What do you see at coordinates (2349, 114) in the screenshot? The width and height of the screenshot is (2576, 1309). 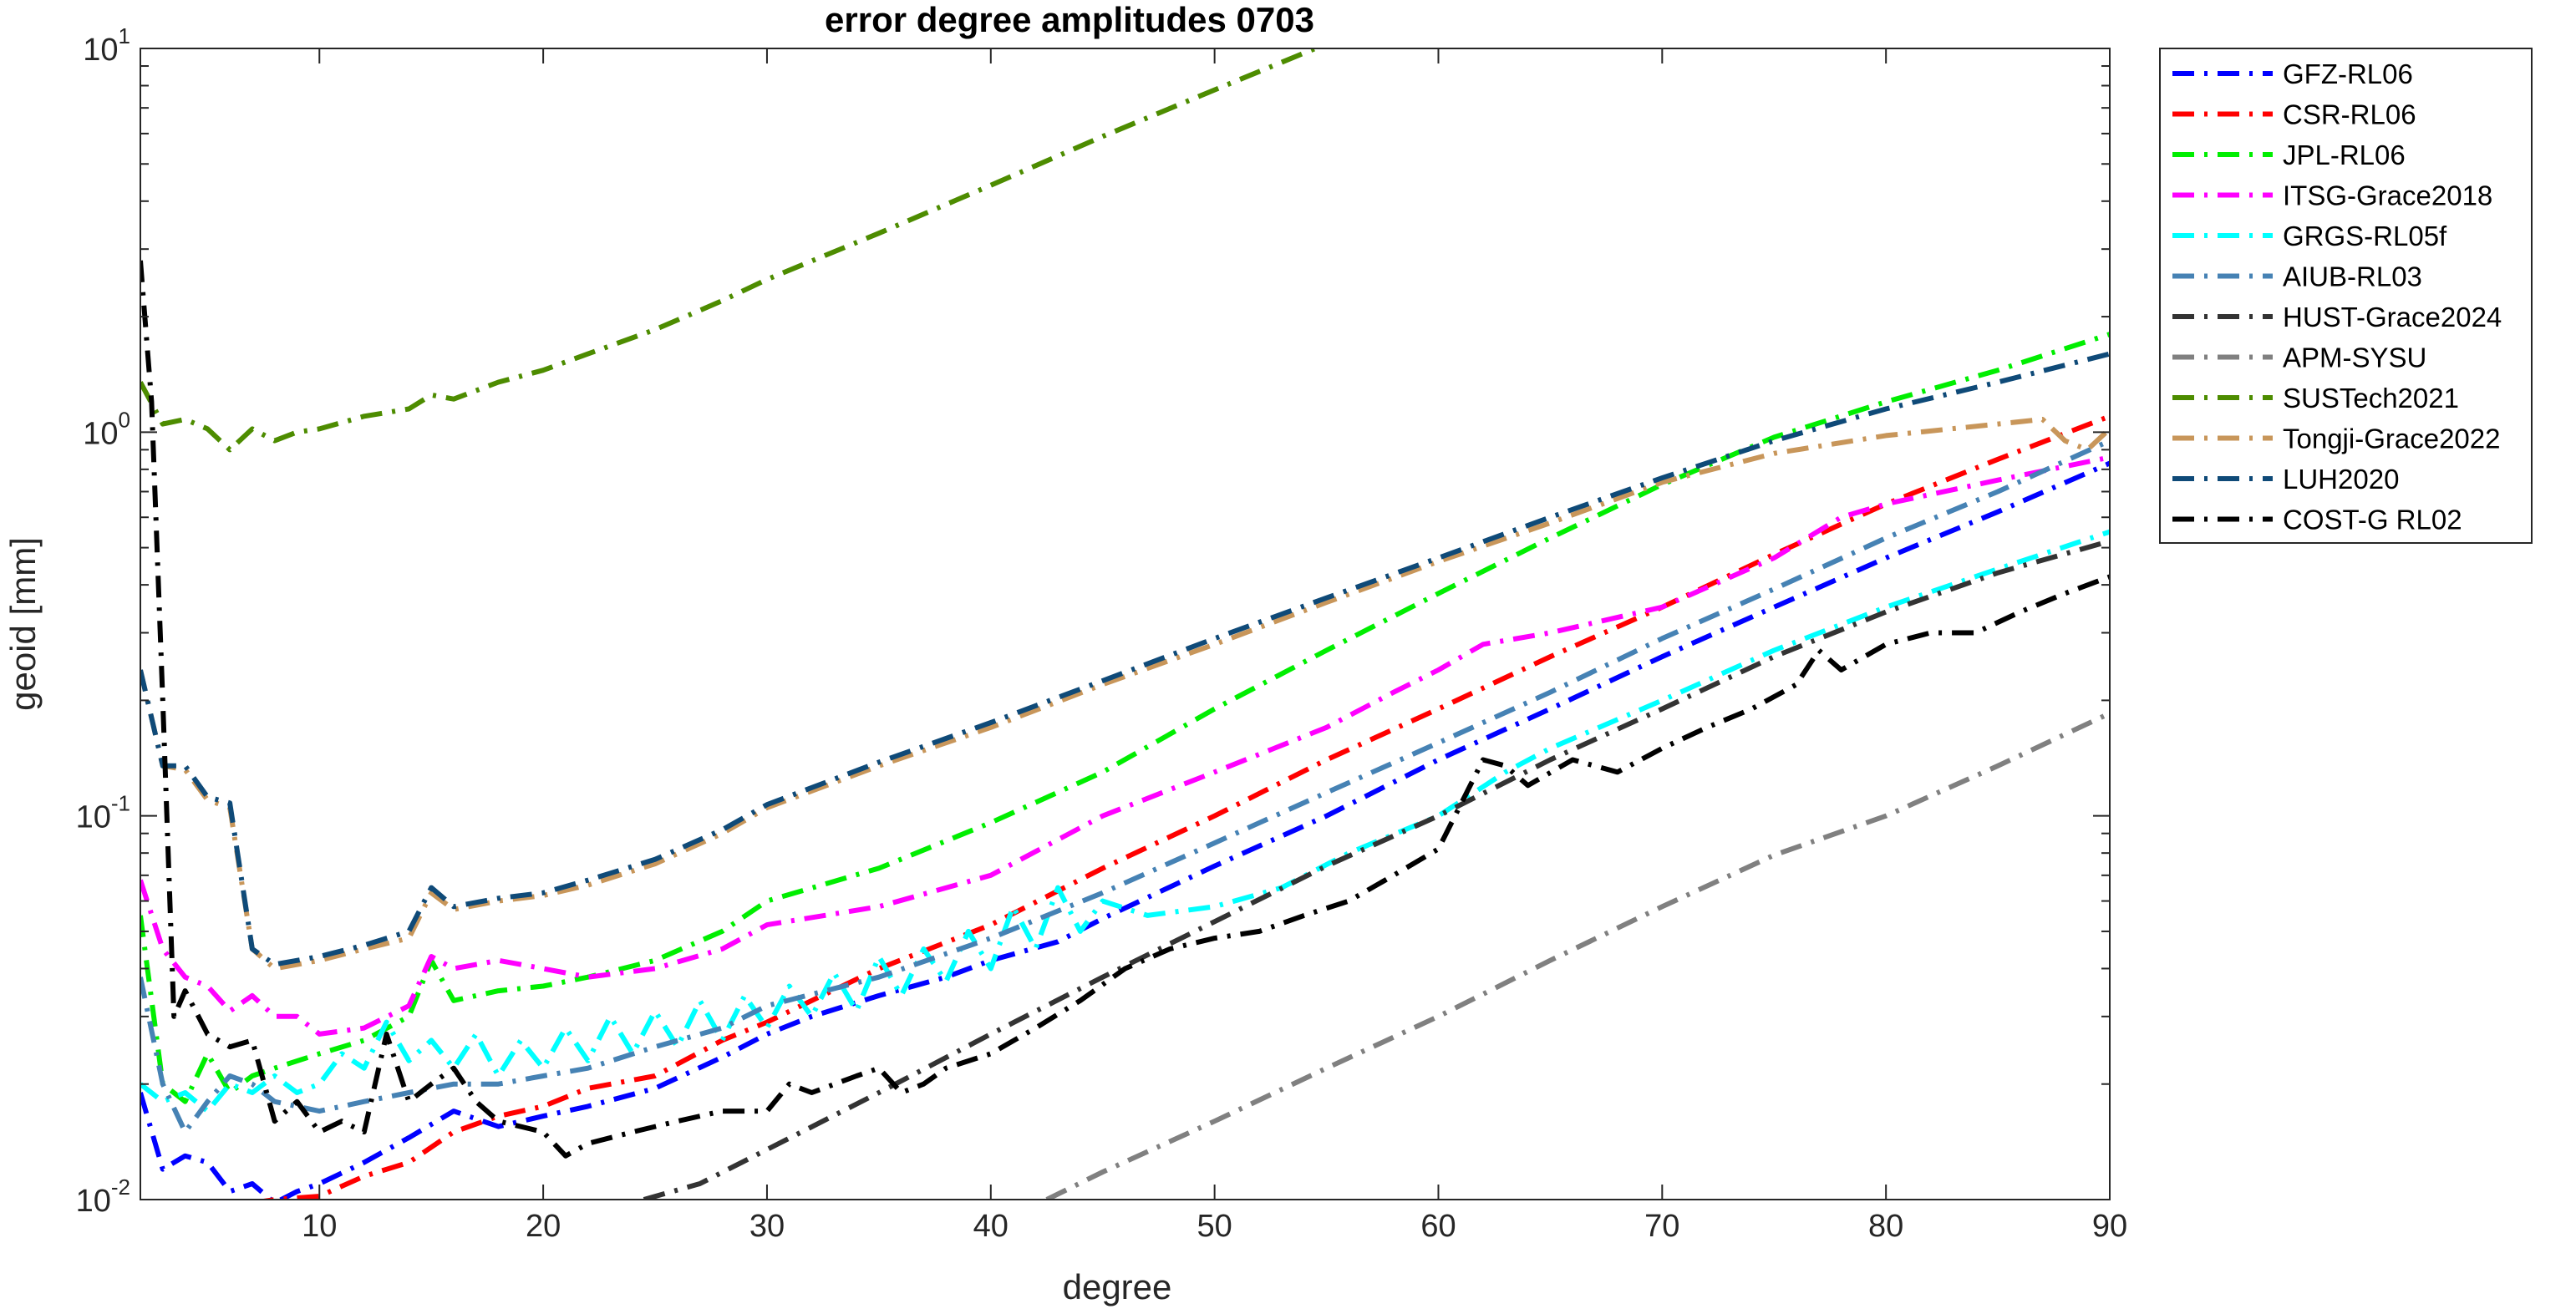 I see `legend-label: CSR-RL06` at bounding box center [2349, 114].